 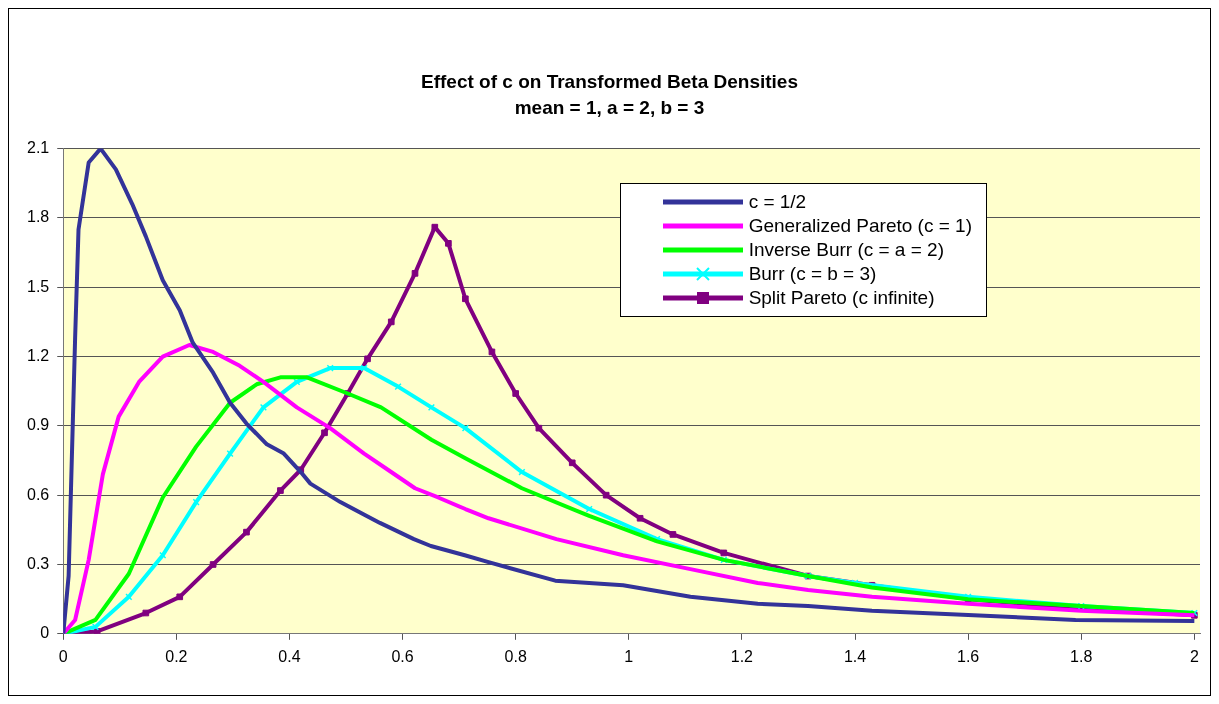 What do you see at coordinates (45, 633) in the screenshot?
I see `y-tick-label: 0` at bounding box center [45, 633].